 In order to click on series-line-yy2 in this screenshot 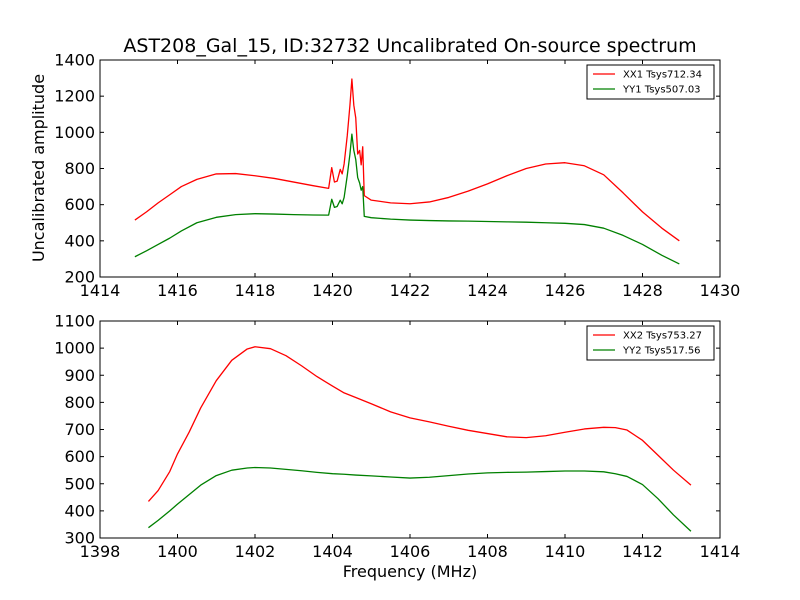, I will do `click(420, 499)`.